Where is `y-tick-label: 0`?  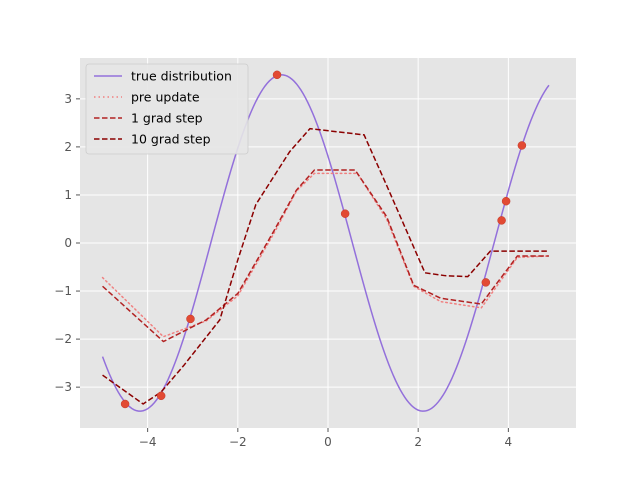
y-tick-label: 0 is located at coordinates (68, 243).